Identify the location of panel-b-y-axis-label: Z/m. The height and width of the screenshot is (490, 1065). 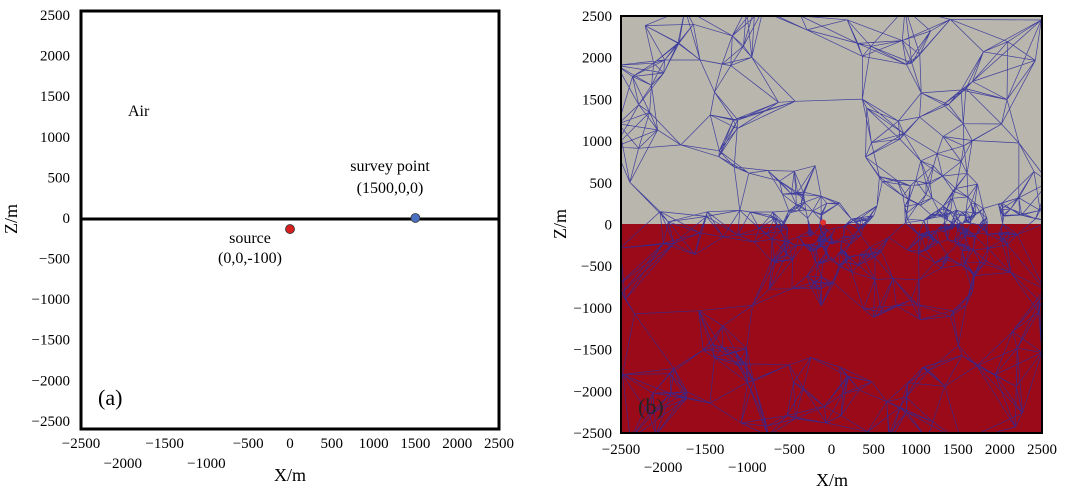
(560, 224).